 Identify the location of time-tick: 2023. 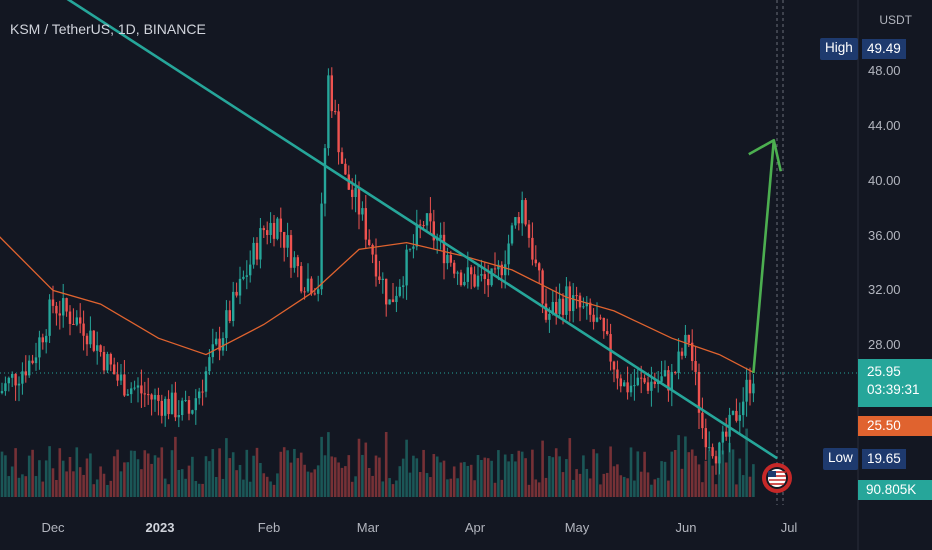
(160, 527).